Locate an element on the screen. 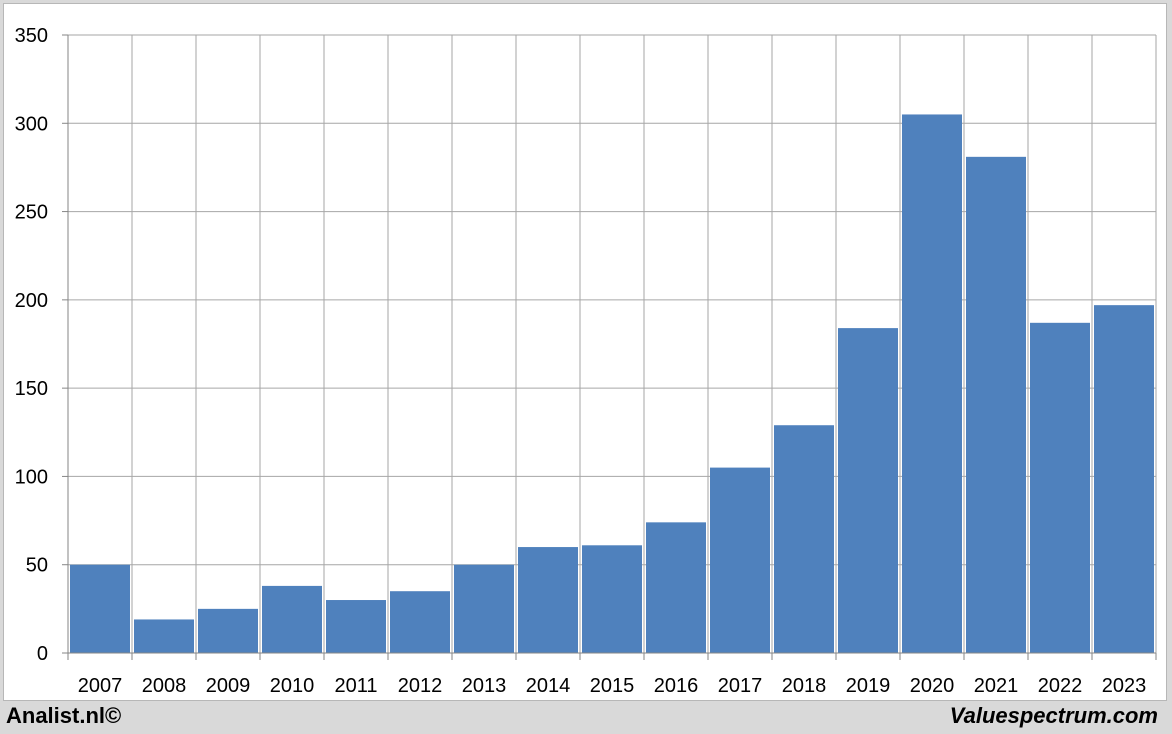 The image size is (1172, 734). bar-2008 is located at coordinates (164, 636).